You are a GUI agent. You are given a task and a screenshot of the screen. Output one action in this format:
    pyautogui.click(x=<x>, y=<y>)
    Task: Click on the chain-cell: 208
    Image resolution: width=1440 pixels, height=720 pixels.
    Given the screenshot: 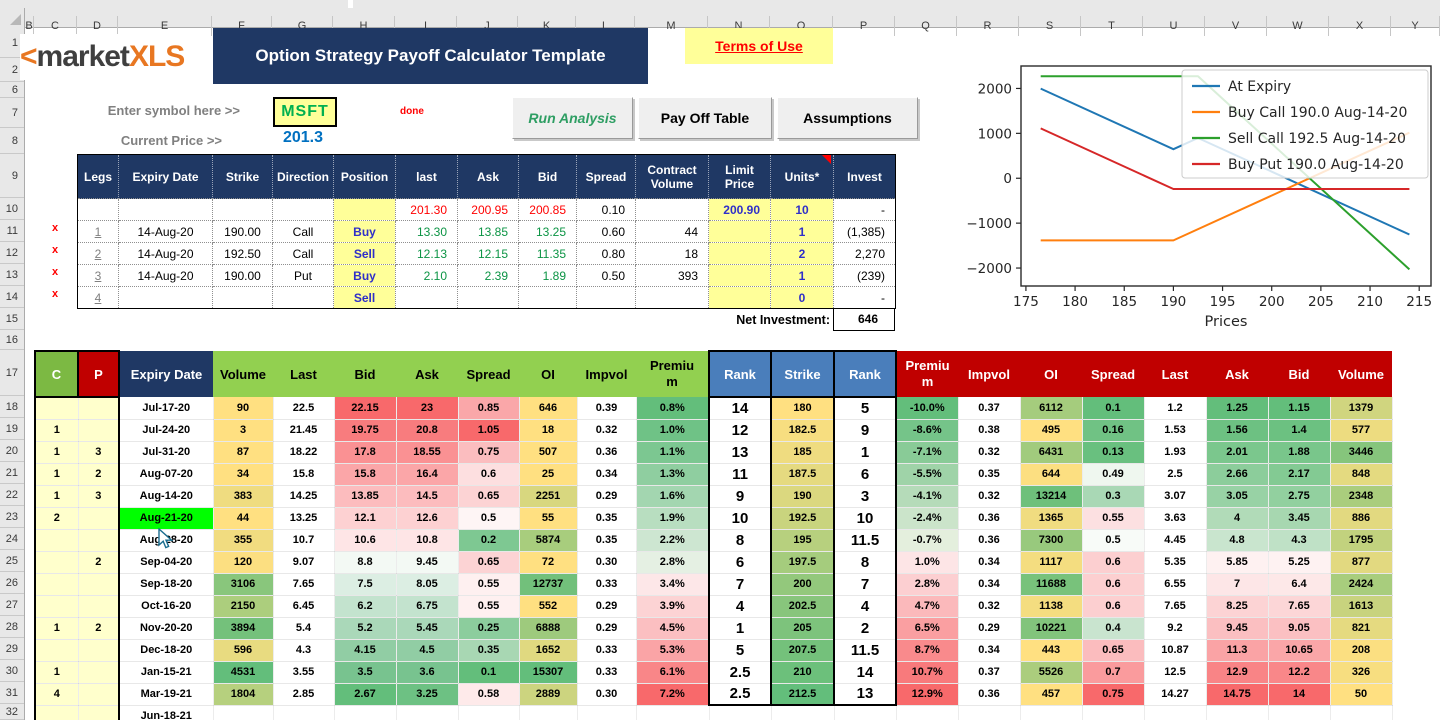 What is the action you would take?
    pyautogui.click(x=1361, y=650)
    